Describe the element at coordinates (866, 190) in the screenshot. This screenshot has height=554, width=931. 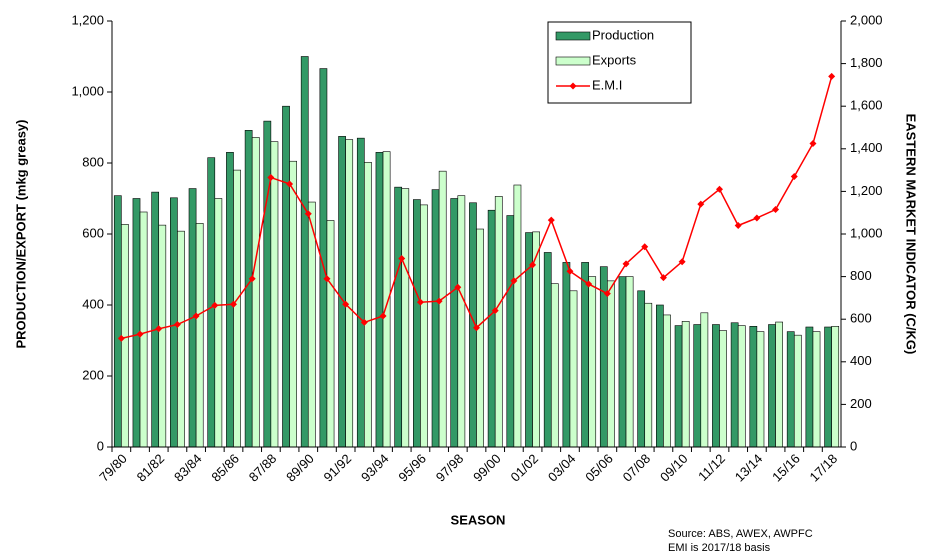
I see `y2-tick-label: 1,200` at that location.